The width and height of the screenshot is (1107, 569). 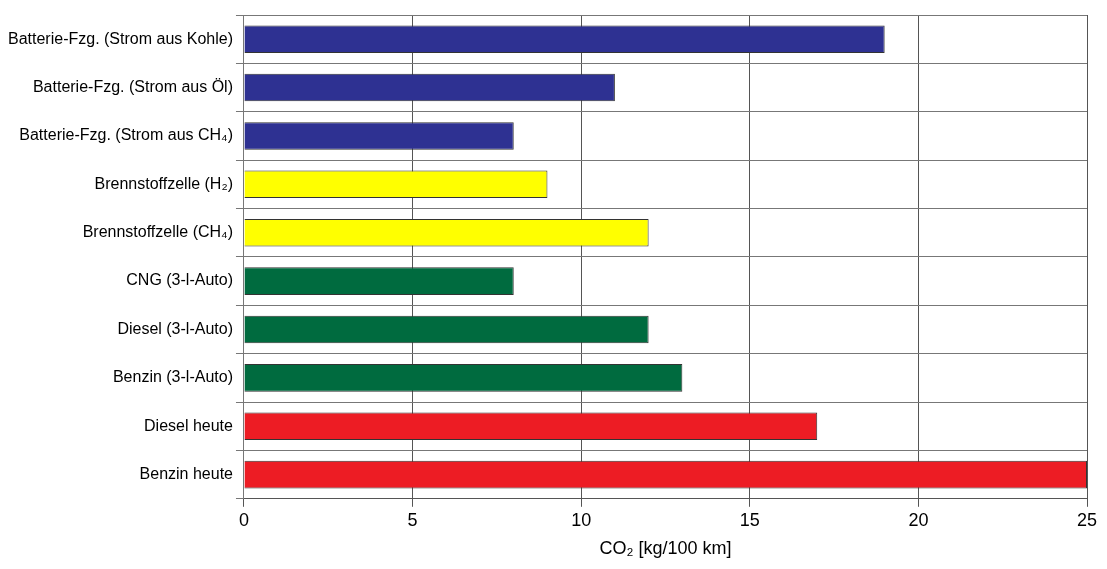 I want to click on y-tick-label: Benzin (3-l-Auto), so click(x=172, y=377).